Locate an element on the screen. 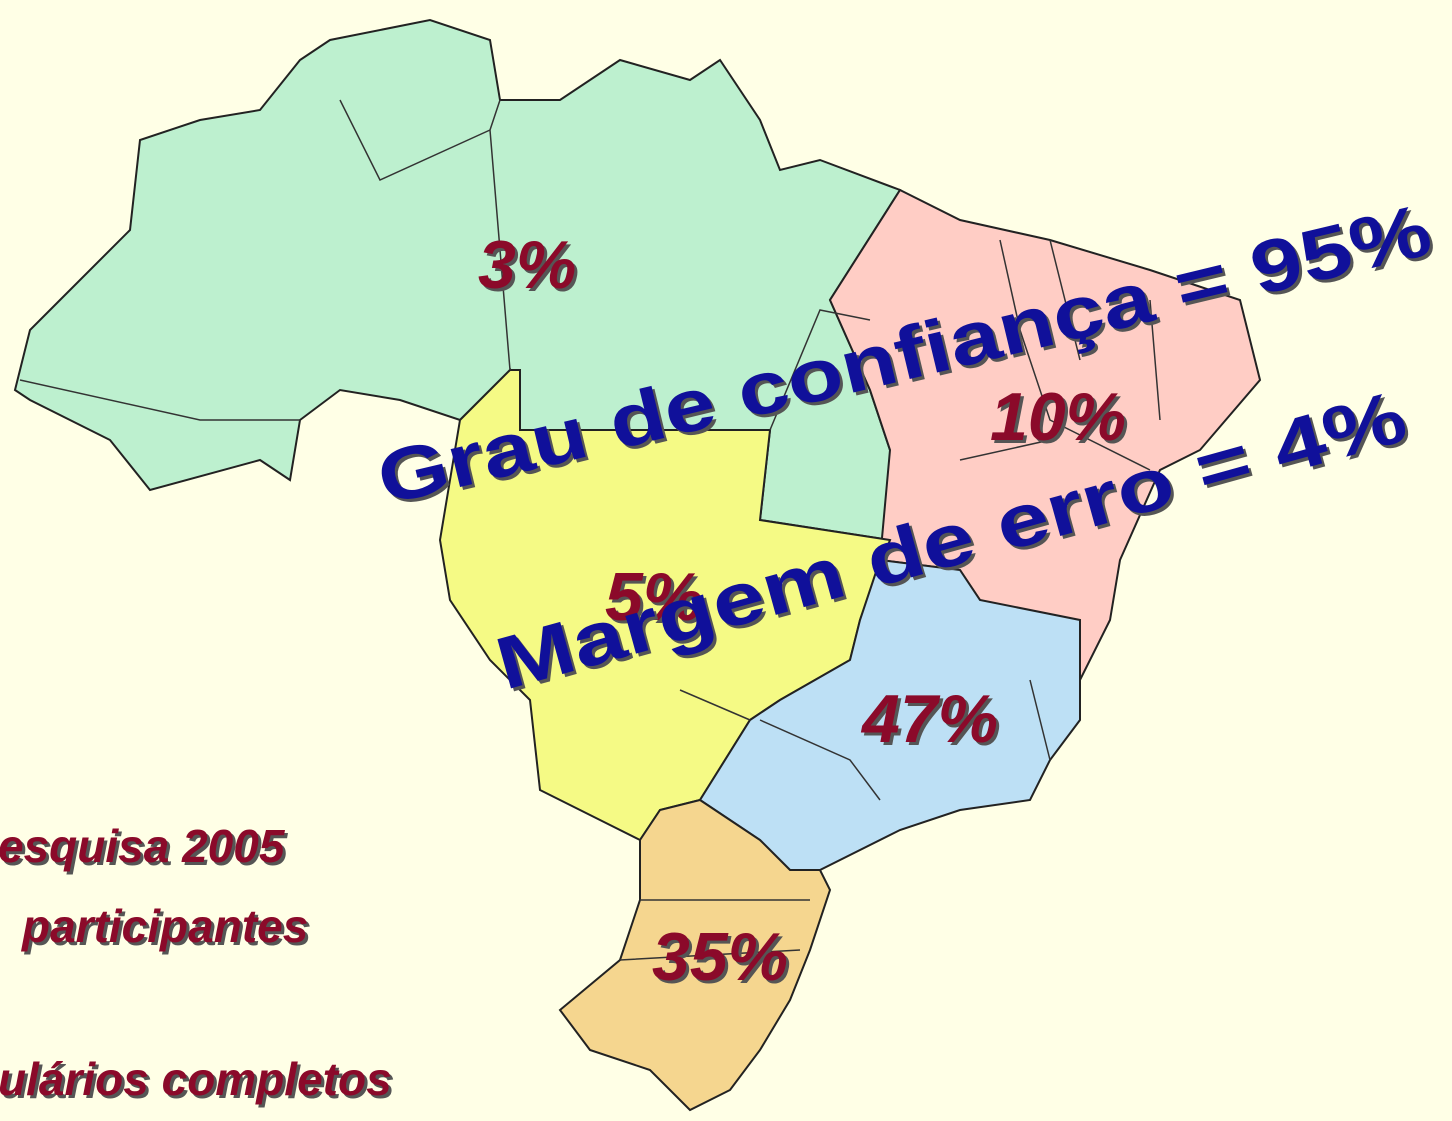  region-label: 47% is located at coordinates (929, 719).